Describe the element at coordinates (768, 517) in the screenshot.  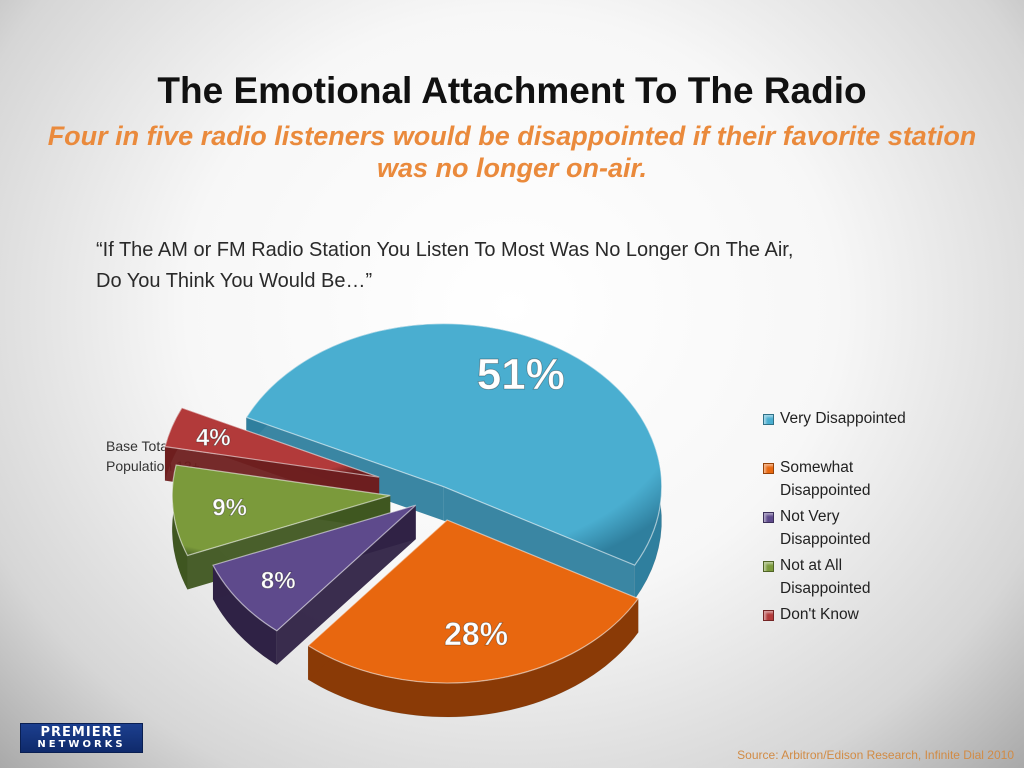
I see `legend-swatch-not-very-disappointed` at that location.